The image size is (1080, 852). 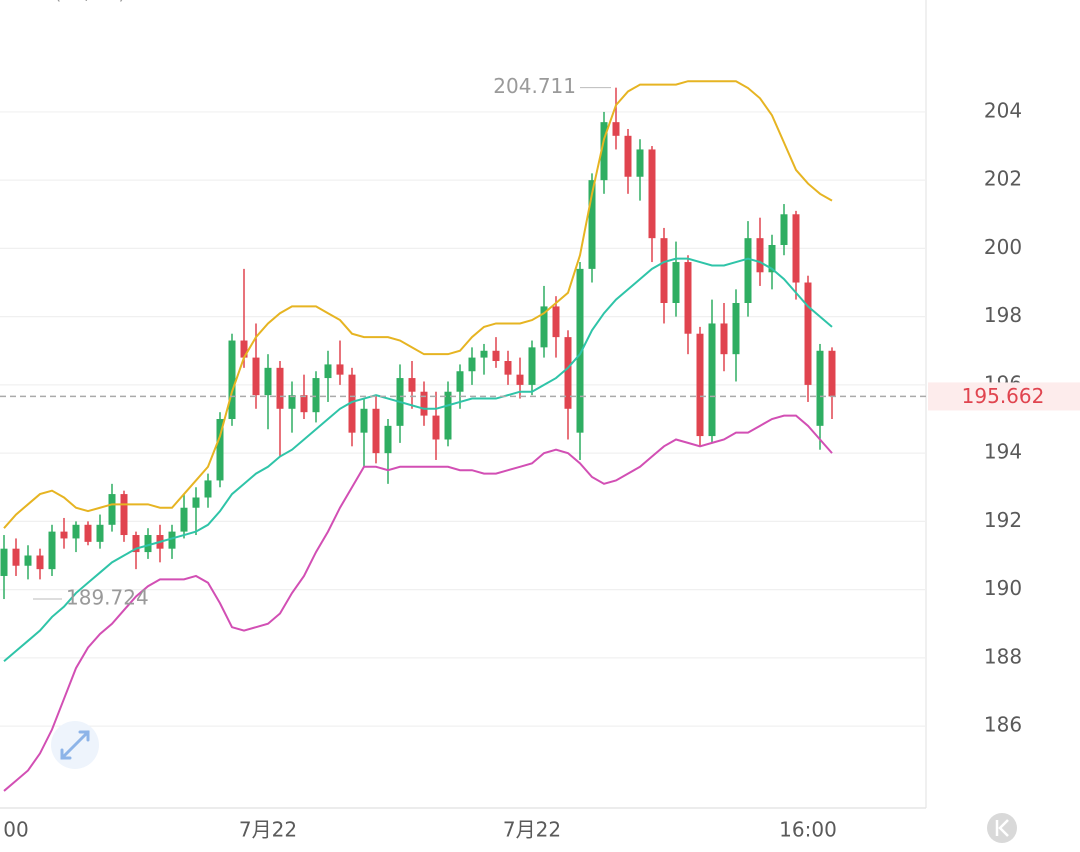 What do you see at coordinates (1003, 179) in the screenshot?
I see `y-tick-label: 202` at bounding box center [1003, 179].